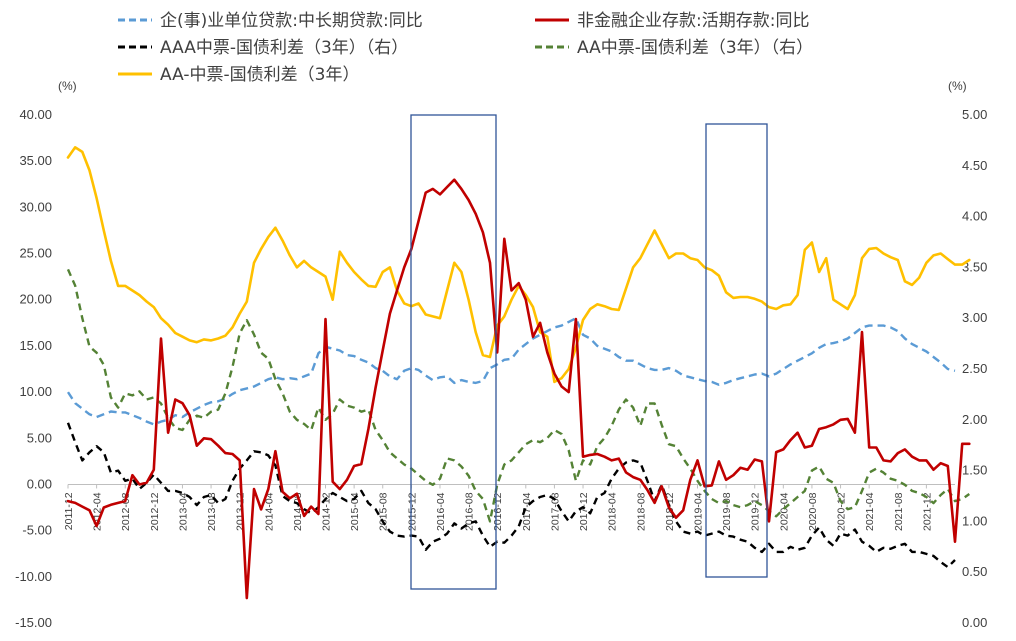 This screenshot has height=641, width=1016. I want to click on left-tick-label: 15.00, so click(35, 345).